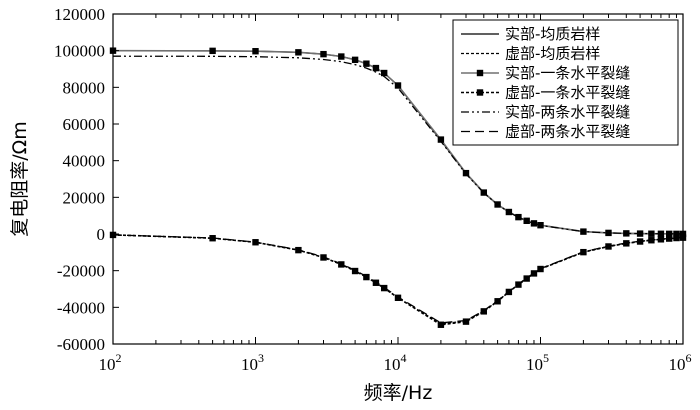 This screenshot has width=700, height=410. I want to click on legend-label: 虚部-一条水平裂缝, so click(567, 93).